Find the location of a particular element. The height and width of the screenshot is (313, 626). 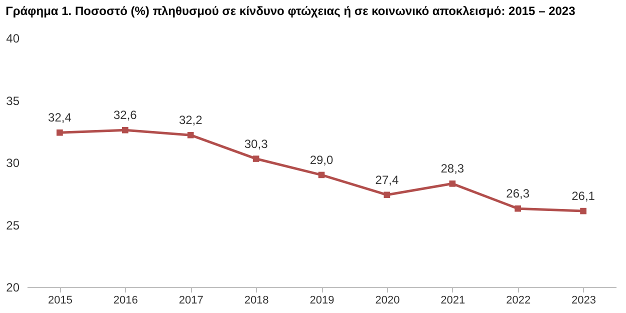

x-tick-label: 2020 is located at coordinates (387, 300).